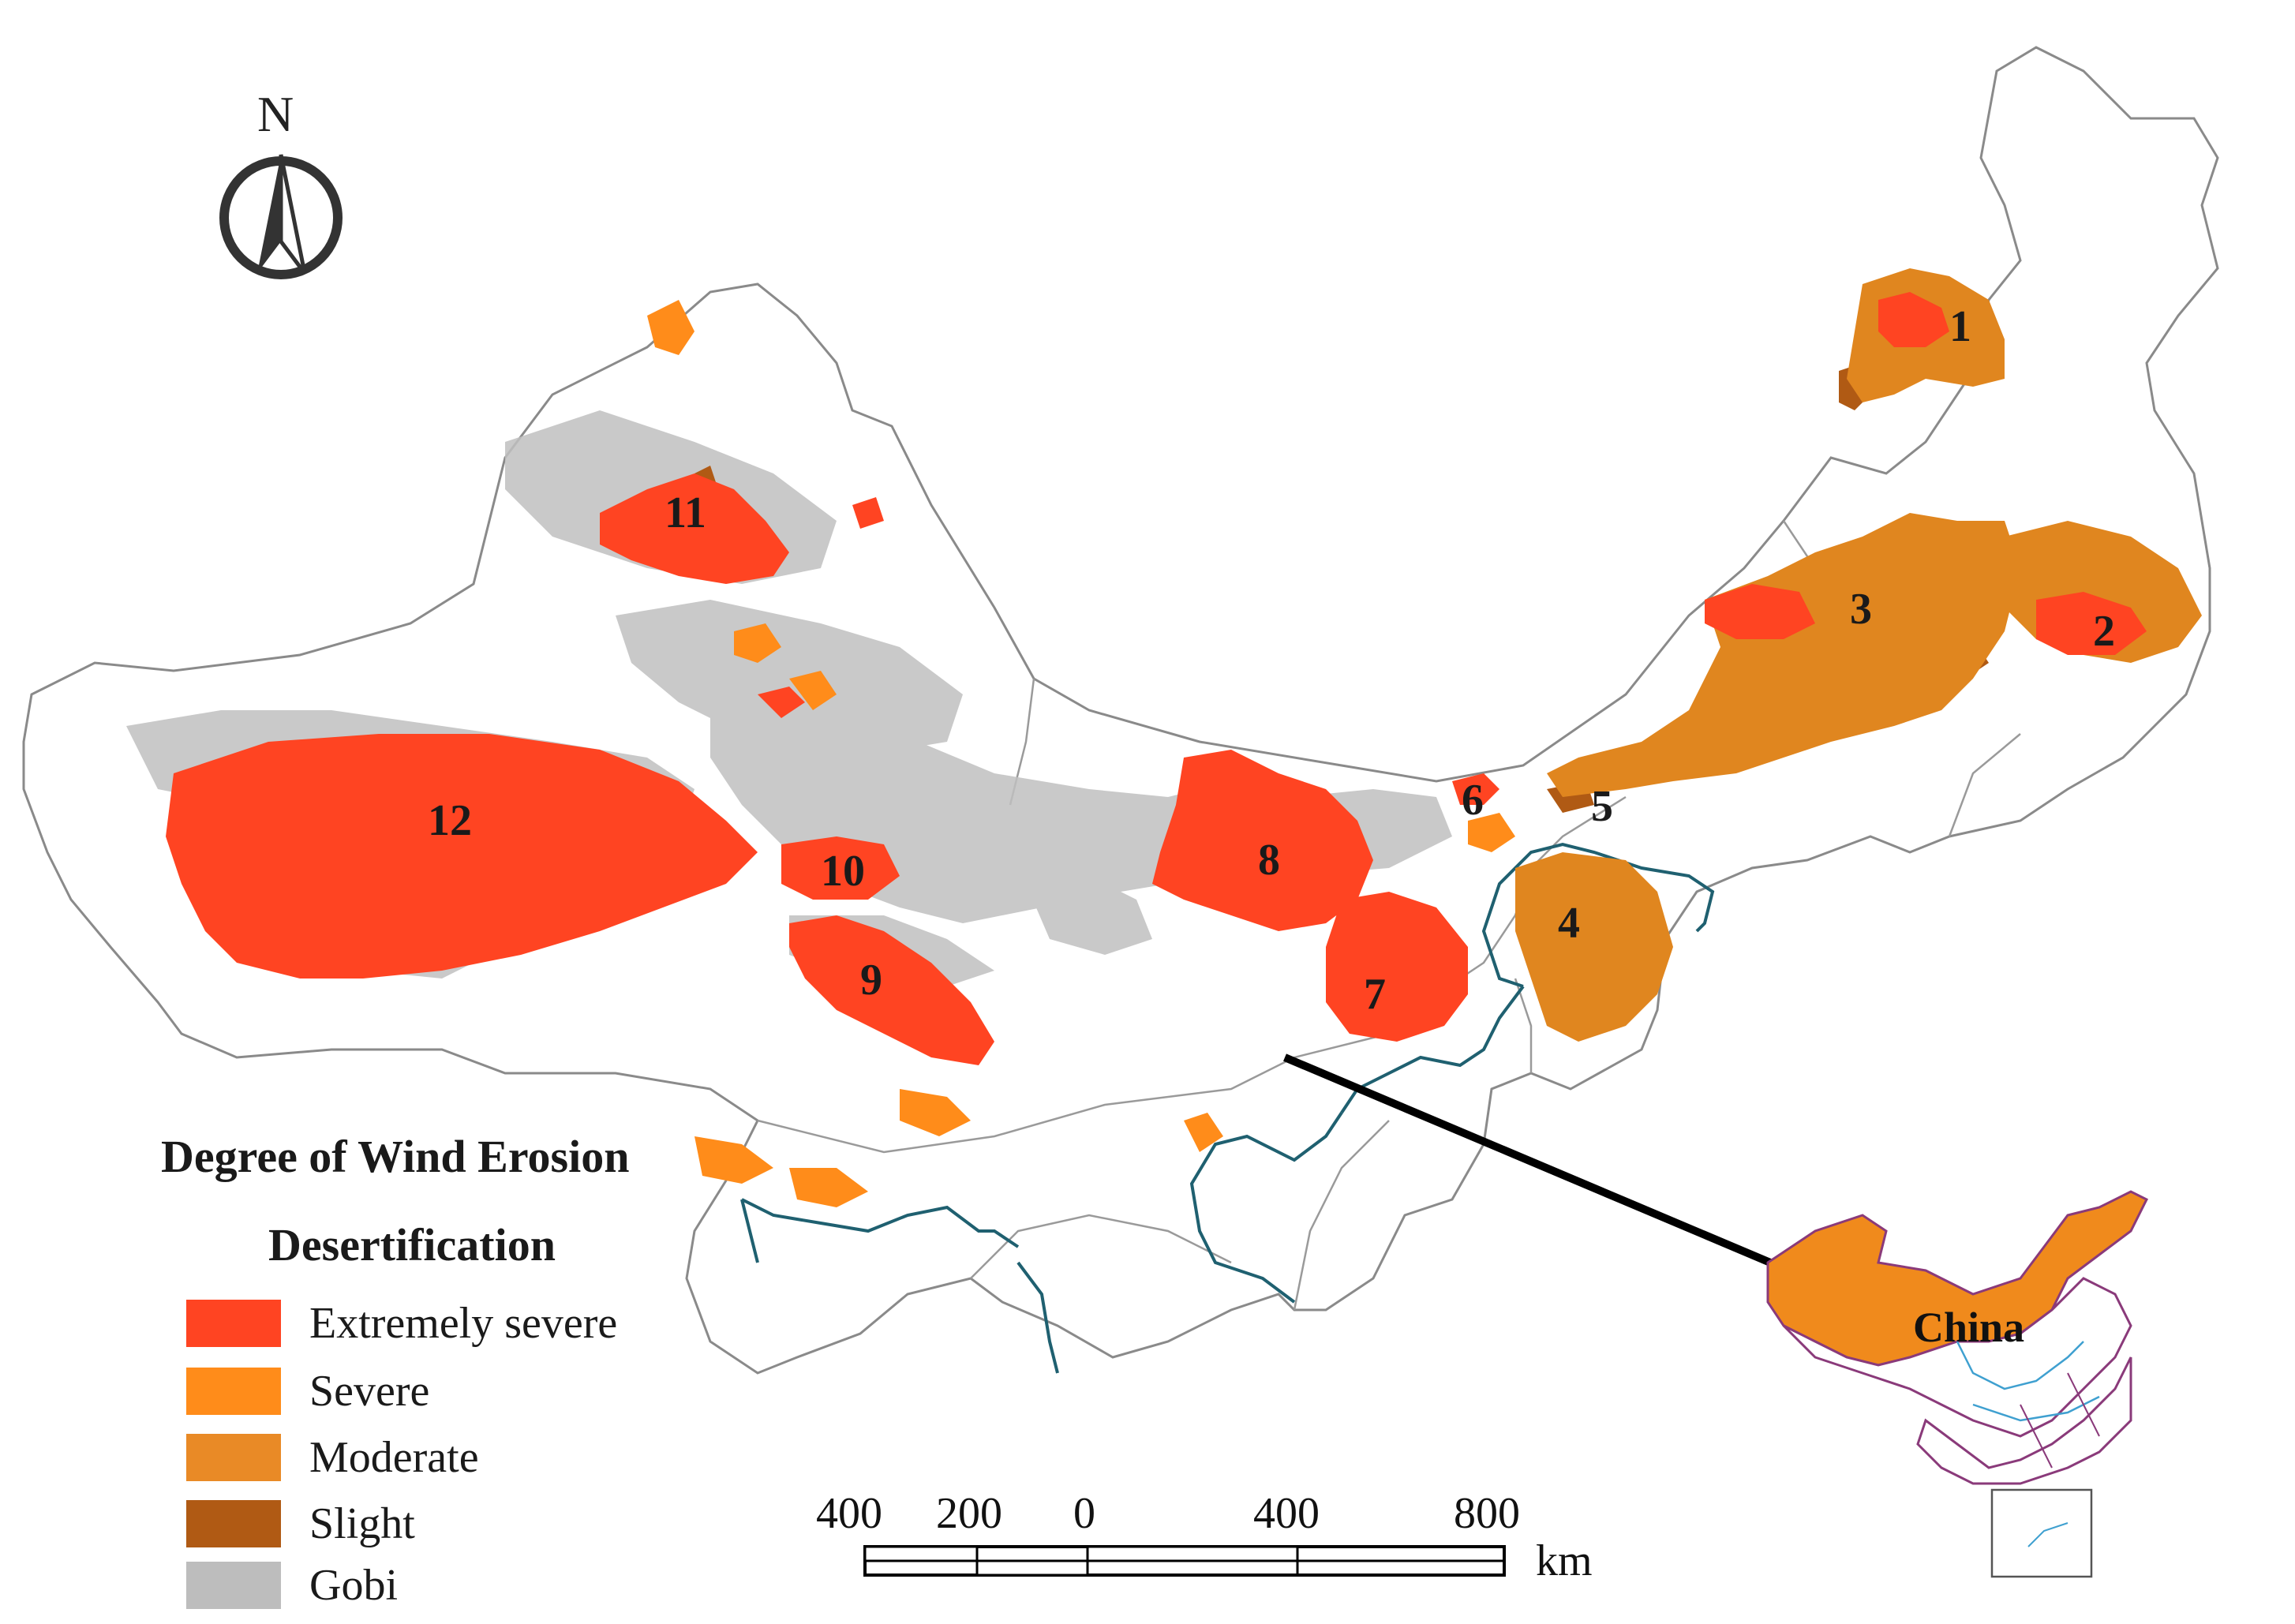 The width and height of the screenshot is (2295, 1624). What do you see at coordinates (353, 1585) in the screenshot?
I see `legend-label: Gobi` at bounding box center [353, 1585].